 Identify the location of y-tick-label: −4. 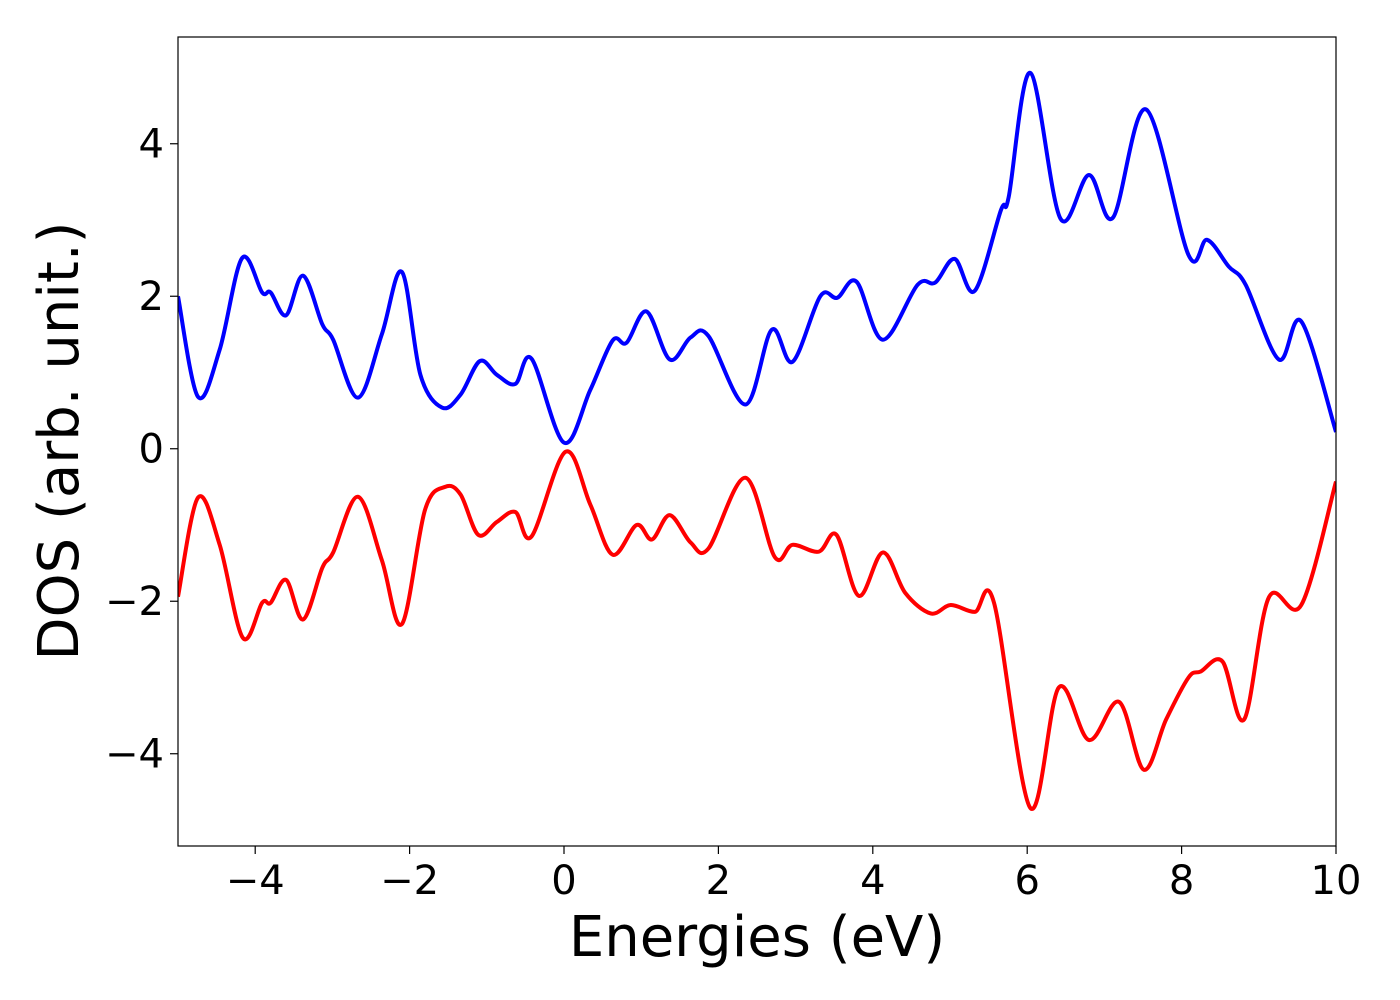
(134, 755).